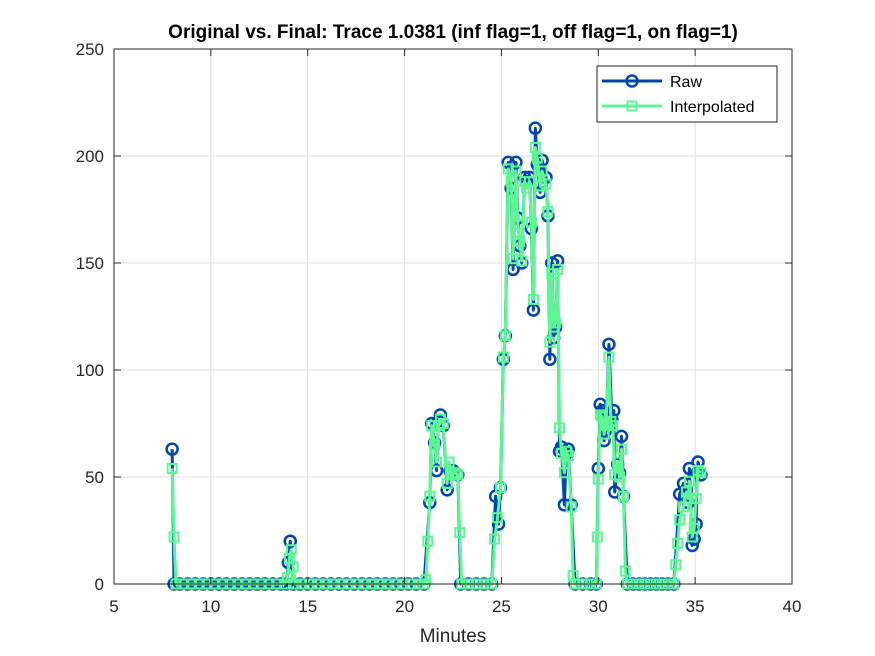  Describe the element at coordinates (90, 370) in the screenshot. I see `y-tick-label: 100` at that location.